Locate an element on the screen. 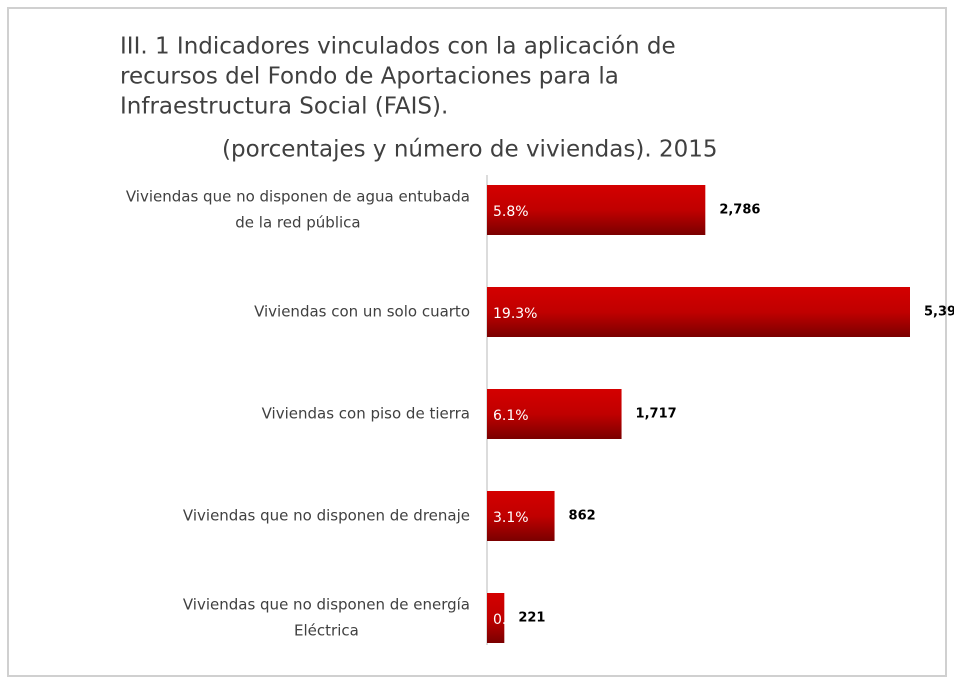 Image resolution: width=954 pixels, height=684 pixels. category-label: Eléctrica is located at coordinates (326, 631).